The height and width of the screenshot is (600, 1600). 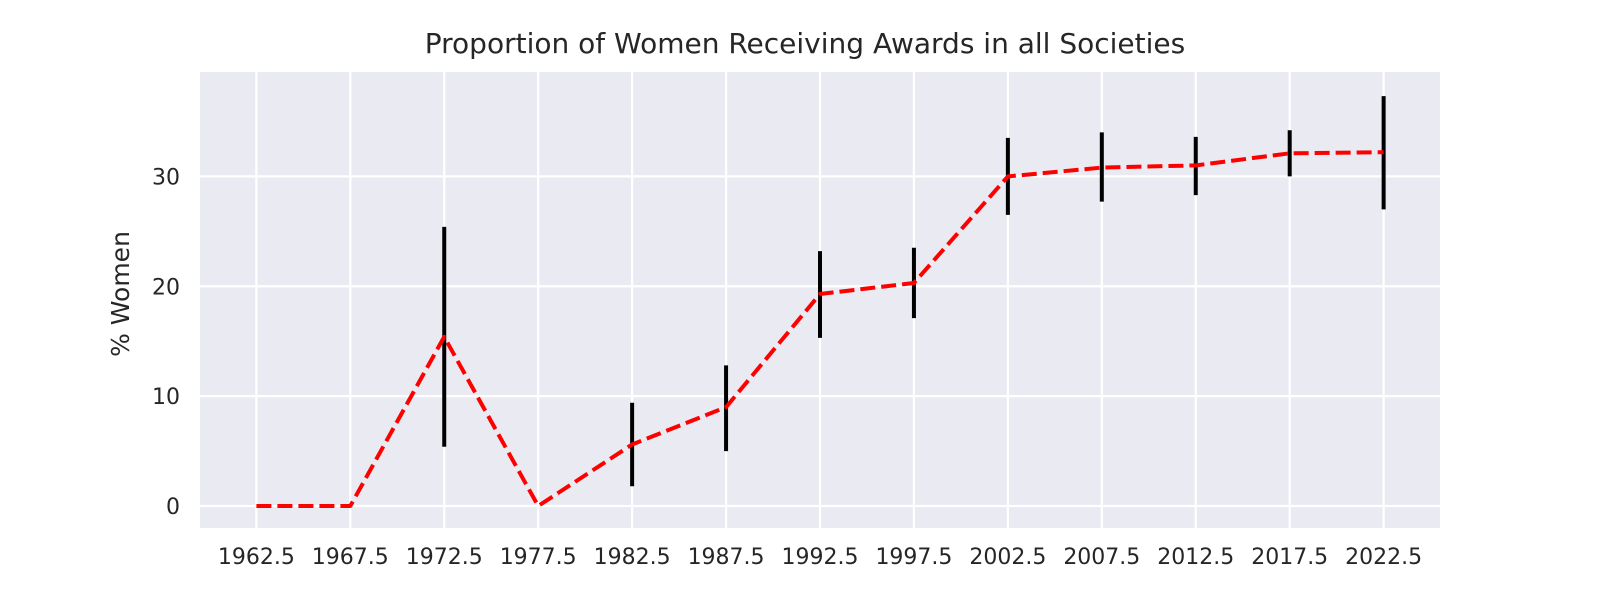 What do you see at coordinates (166, 397) in the screenshot?
I see `y-tick-label: 10` at bounding box center [166, 397].